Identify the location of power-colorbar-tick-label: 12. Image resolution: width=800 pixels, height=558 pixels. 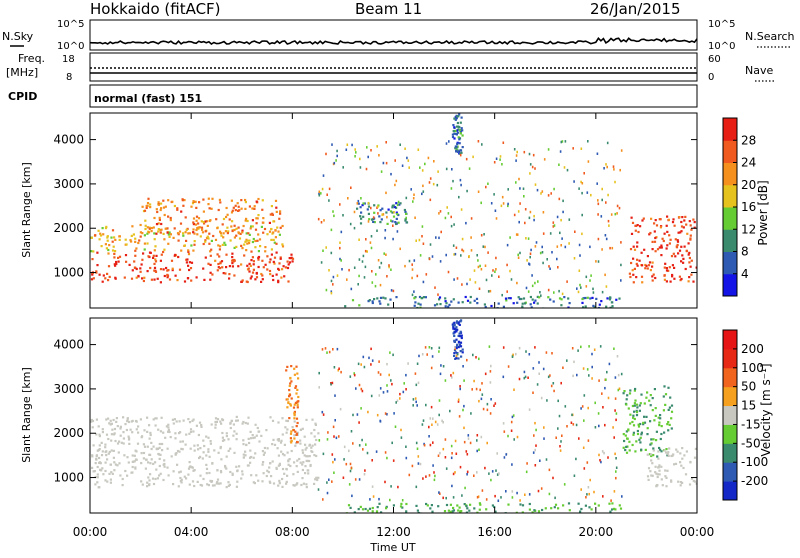
(748, 229).